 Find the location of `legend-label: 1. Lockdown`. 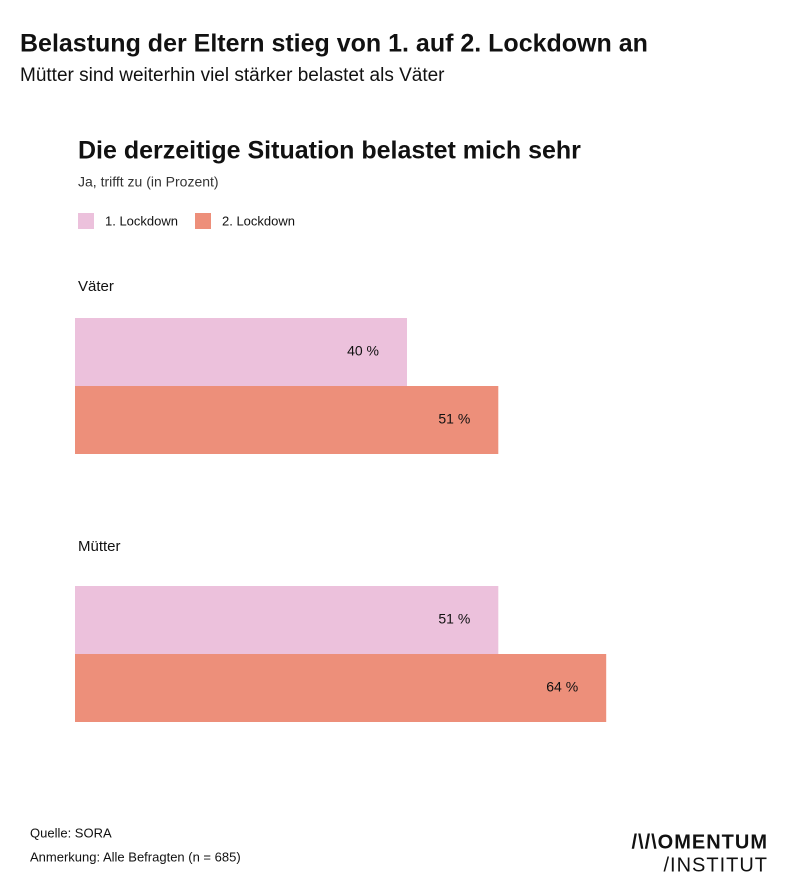

legend-label: 1. Lockdown is located at coordinates (141, 220).